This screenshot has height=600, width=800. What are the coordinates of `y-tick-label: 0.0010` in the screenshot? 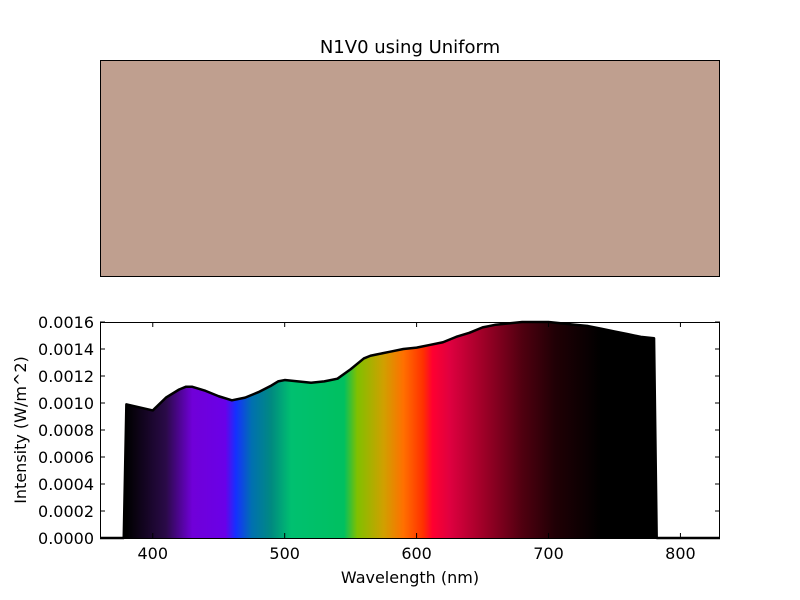 It's located at (66, 403).